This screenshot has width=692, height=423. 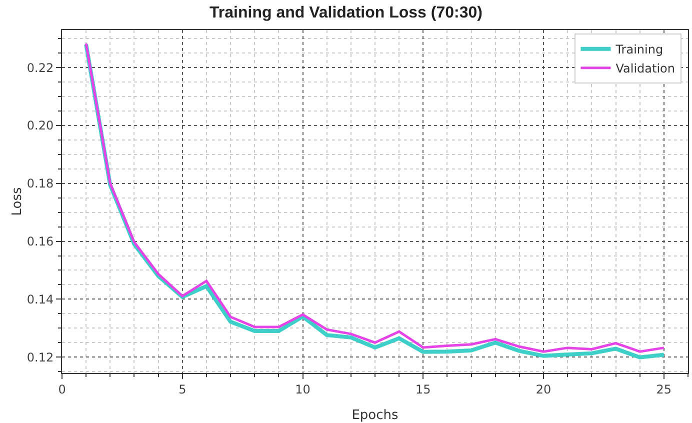 I want to click on y-tick-label: 0.14, so click(x=40, y=299).